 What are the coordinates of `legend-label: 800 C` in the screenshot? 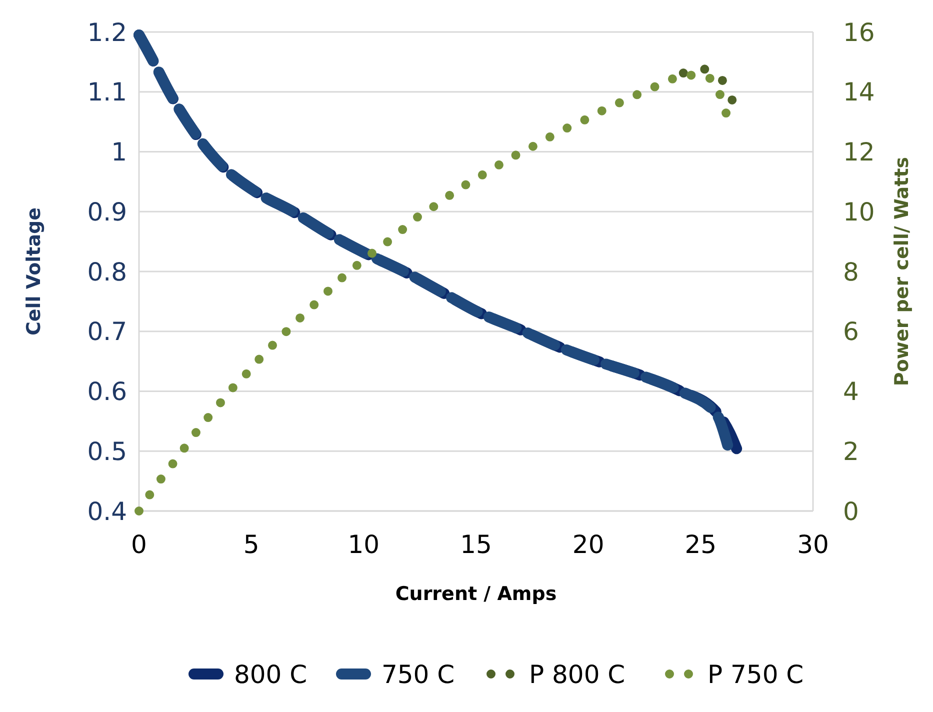 It's located at (271, 674).